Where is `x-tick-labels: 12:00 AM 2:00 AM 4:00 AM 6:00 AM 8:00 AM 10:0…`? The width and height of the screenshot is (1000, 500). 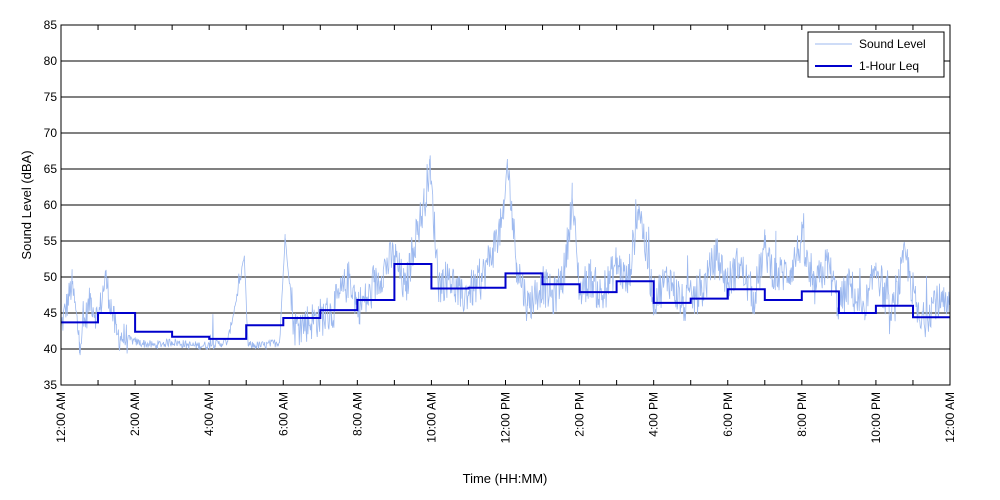
x-tick-labels: 12:00 AM 2:00 AM 4:00 AM 6:00 AM 8:00 AM 10:0… is located at coordinates (505, 417).